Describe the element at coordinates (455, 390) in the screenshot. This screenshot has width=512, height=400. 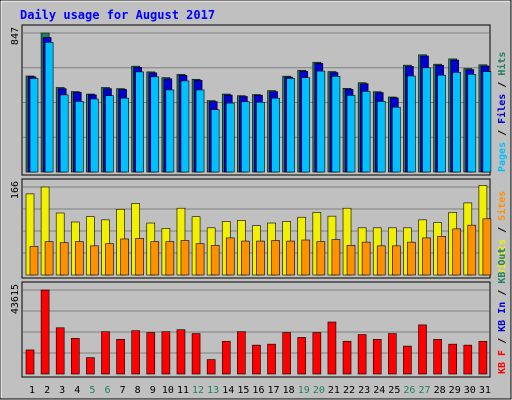
I see `x-tick-label: 29` at that location.